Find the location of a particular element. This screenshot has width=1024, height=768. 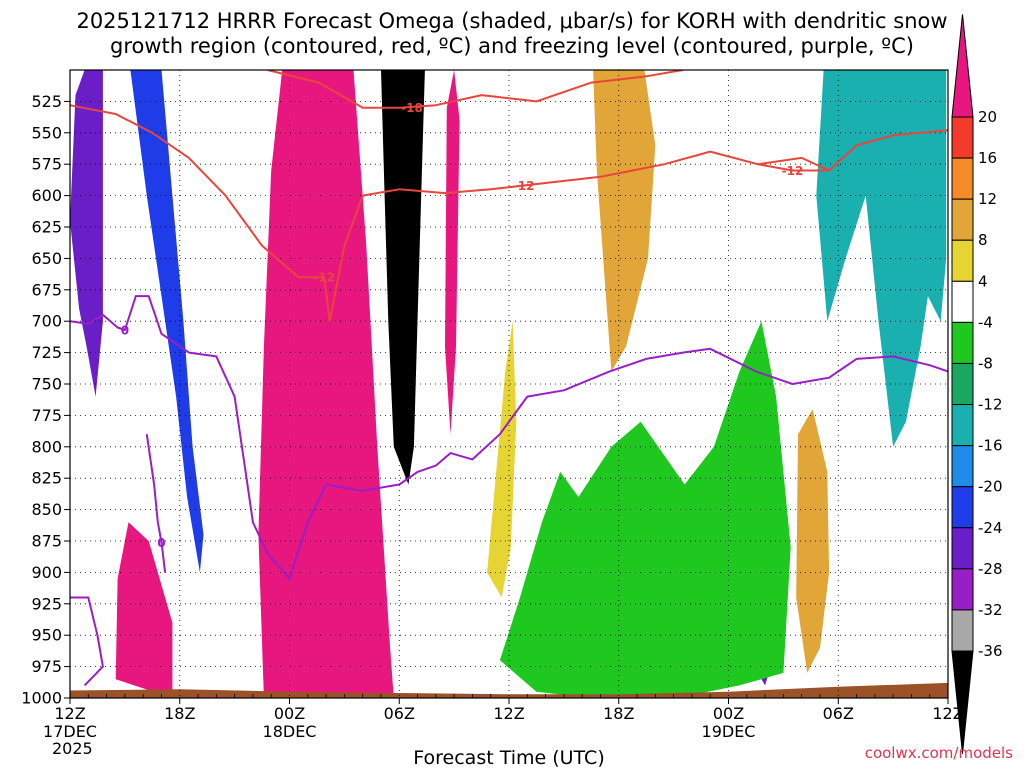

dgz-contour-label-0: -18 is located at coordinates (412, 108).